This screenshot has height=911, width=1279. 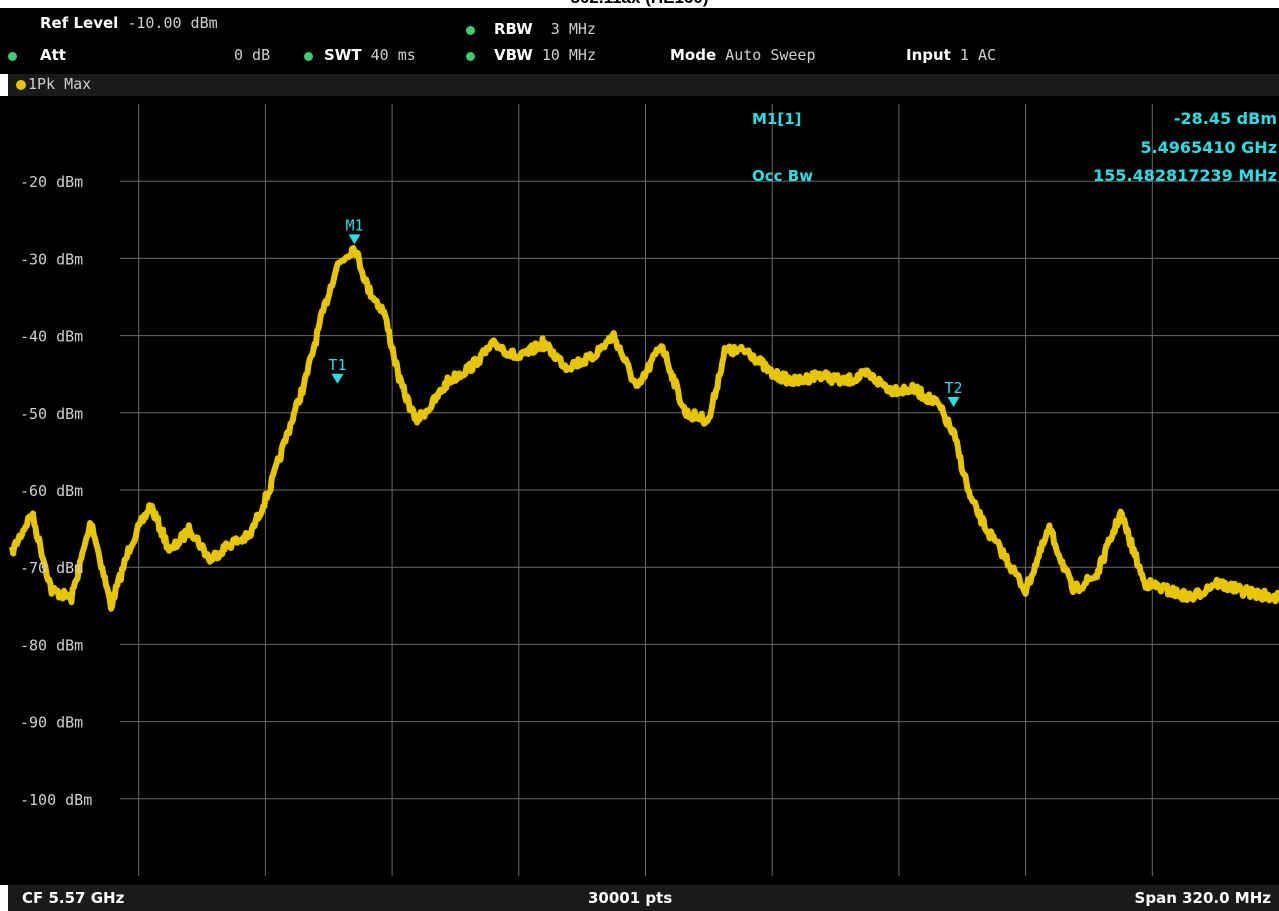 What do you see at coordinates (51, 337) in the screenshot?
I see `y-tick-label: -40 dBm` at bounding box center [51, 337].